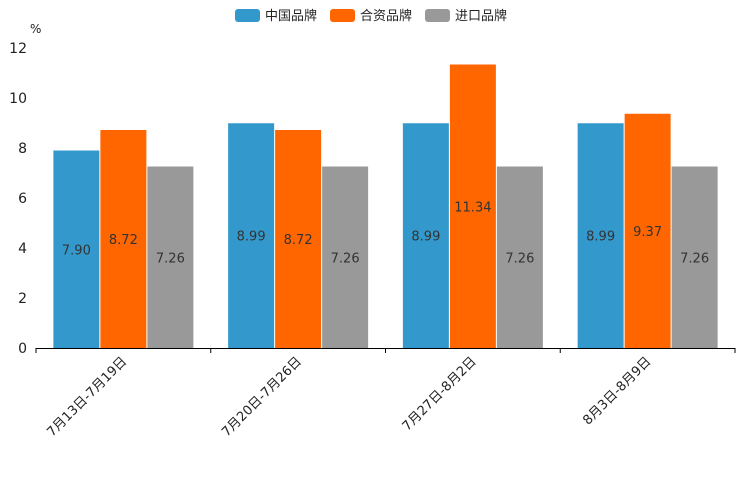  What do you see at coordinates (22, 149) in the screenshot?
I see `y-tick-label: 8` at bounding box center [22, 149].